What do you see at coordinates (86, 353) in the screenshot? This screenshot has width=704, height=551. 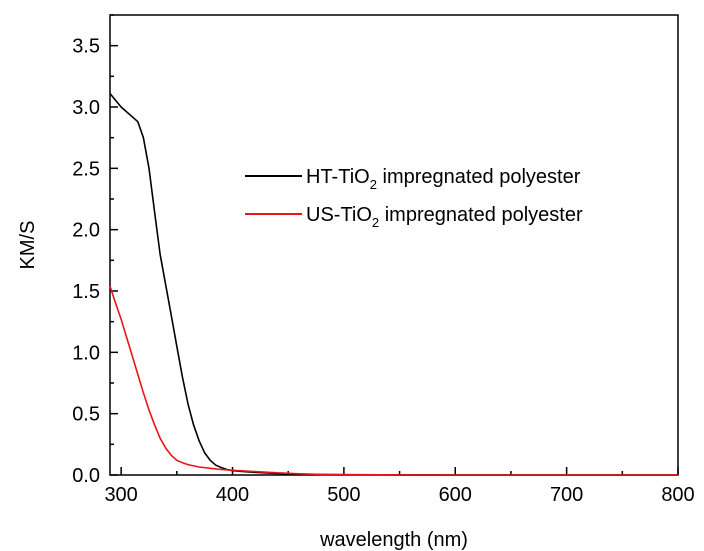 I see `y-tick-label: 1.0` at bounding box center [86, 353].